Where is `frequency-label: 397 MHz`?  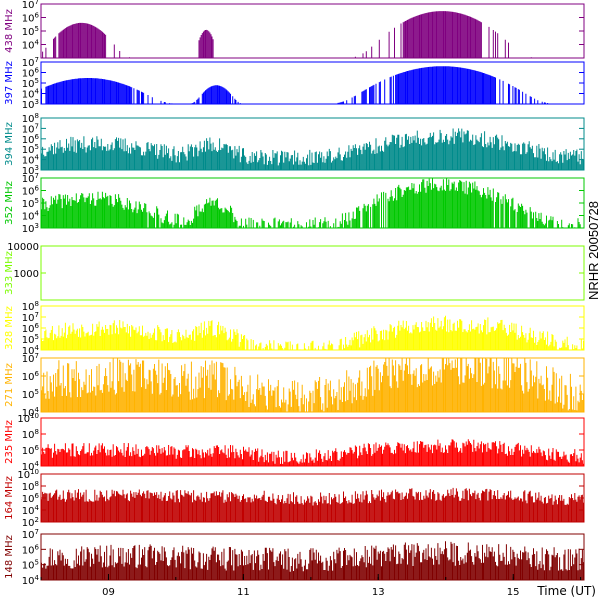
frequency-label: 397 MHz is located at coordinates (9, 83).